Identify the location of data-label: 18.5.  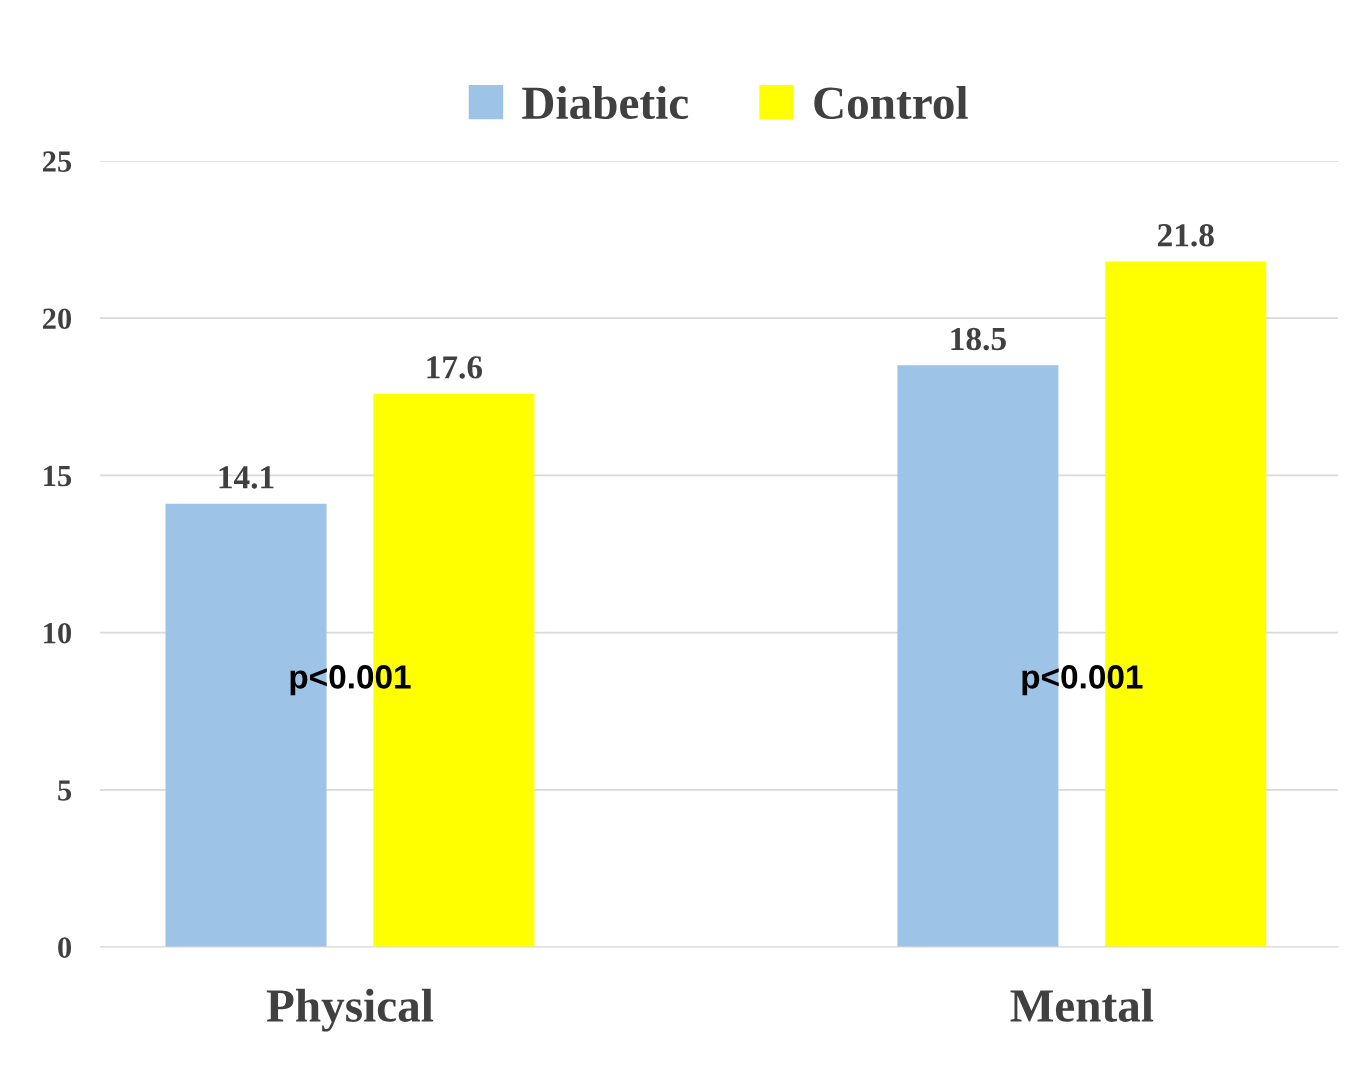
(978, 339).